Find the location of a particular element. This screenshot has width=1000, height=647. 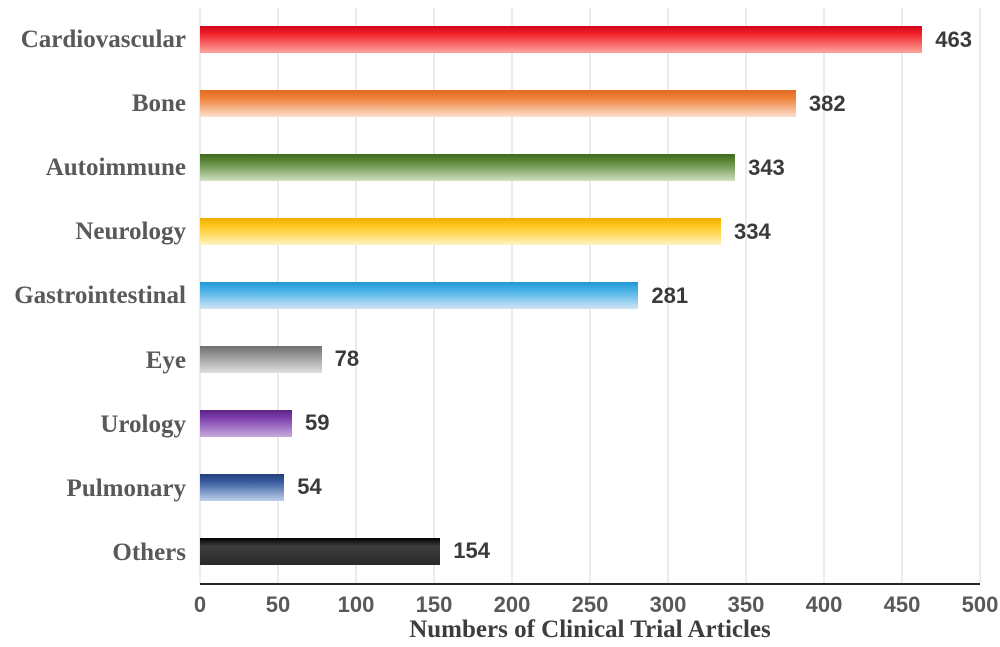

bar-eye is located at coordinates (261, 359).